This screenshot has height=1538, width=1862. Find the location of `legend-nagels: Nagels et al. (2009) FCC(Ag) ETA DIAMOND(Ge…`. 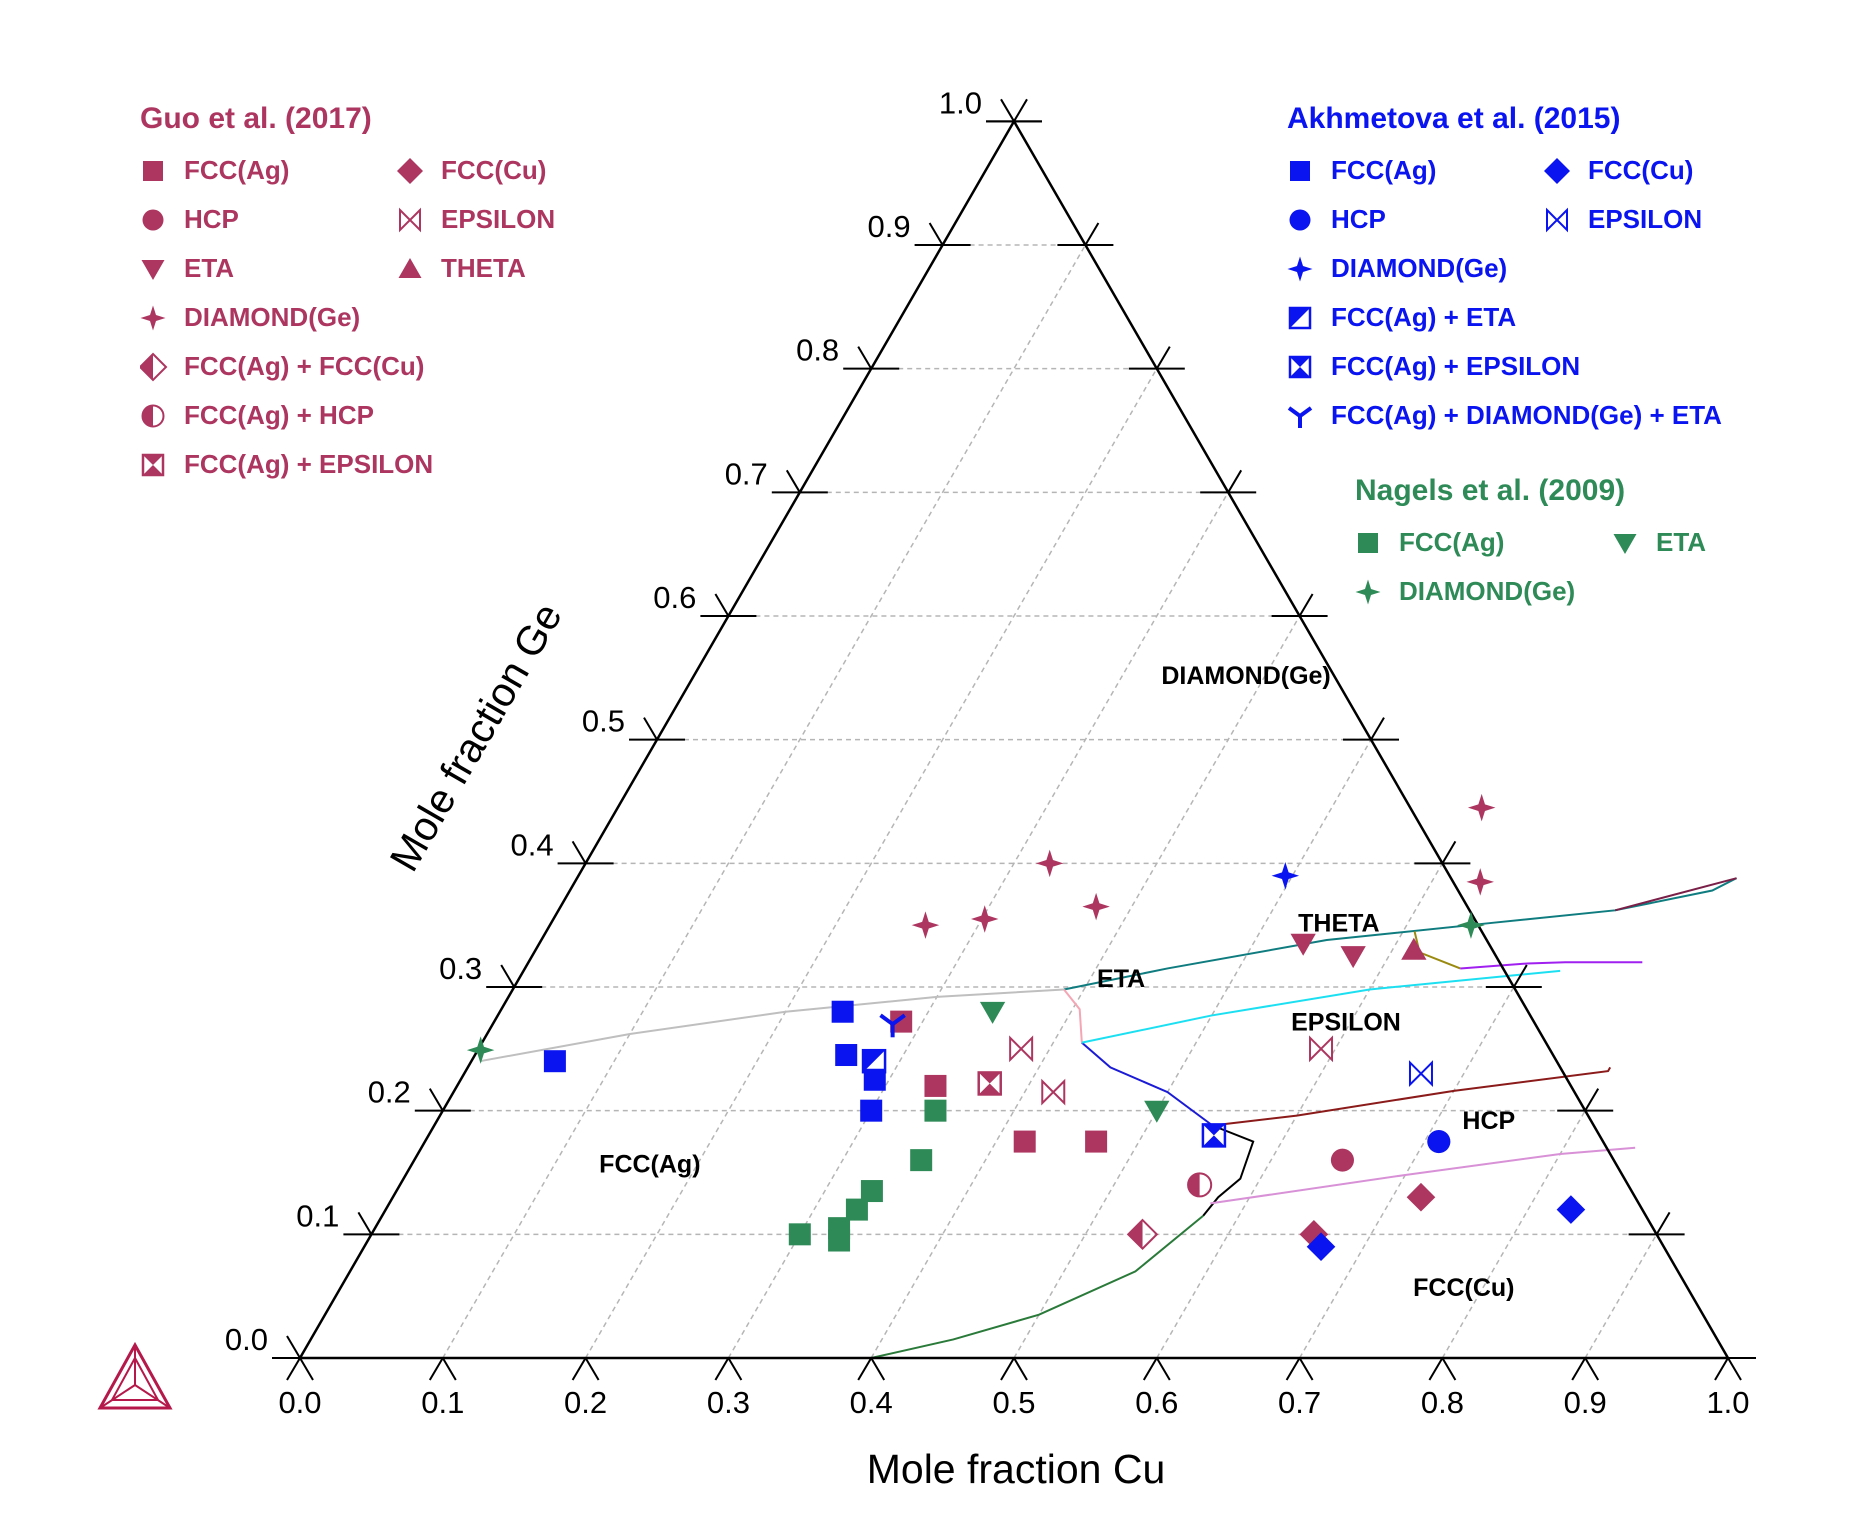

legend-nagels: Nagels et al. (2009) FCC(Ag) ETA DIAMOND(Ge… is located at coordinates (1530, 545).